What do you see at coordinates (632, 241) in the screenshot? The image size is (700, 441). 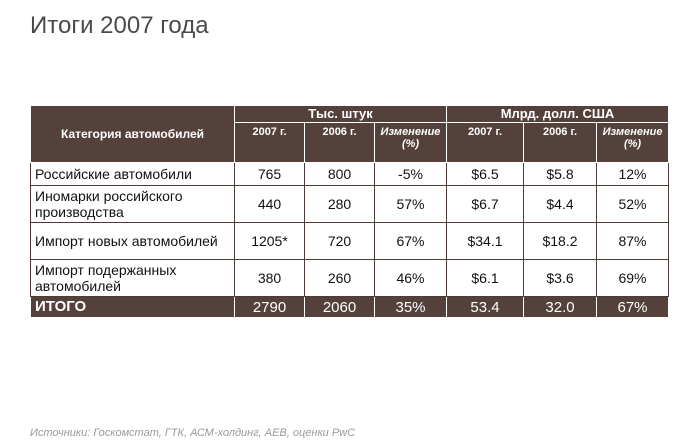 I see `table-cell: 87%` at bounding box center [632, 241].